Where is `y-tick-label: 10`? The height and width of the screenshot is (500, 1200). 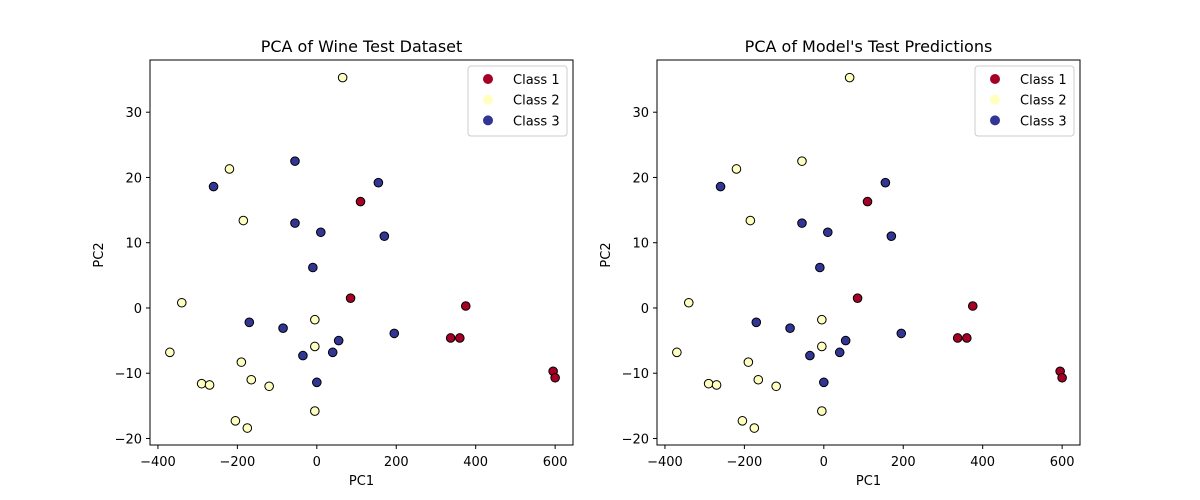 y-tick-label: 10 is located at coordinates (640, 244).